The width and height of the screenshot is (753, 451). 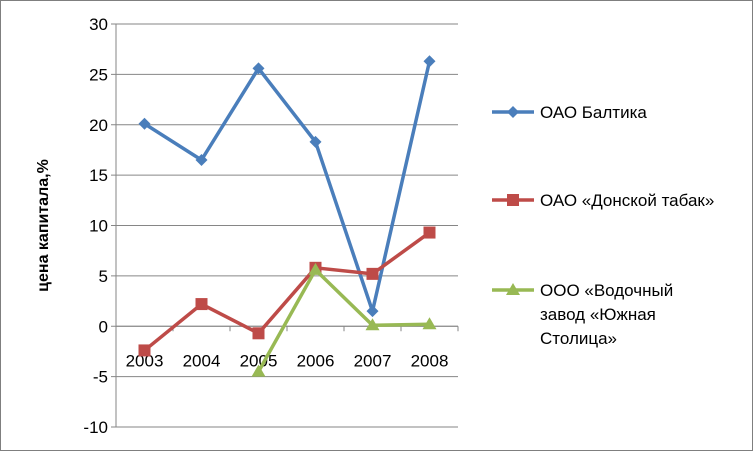 I want to click on y-tick-label: 15, so click(x=98, y=175).